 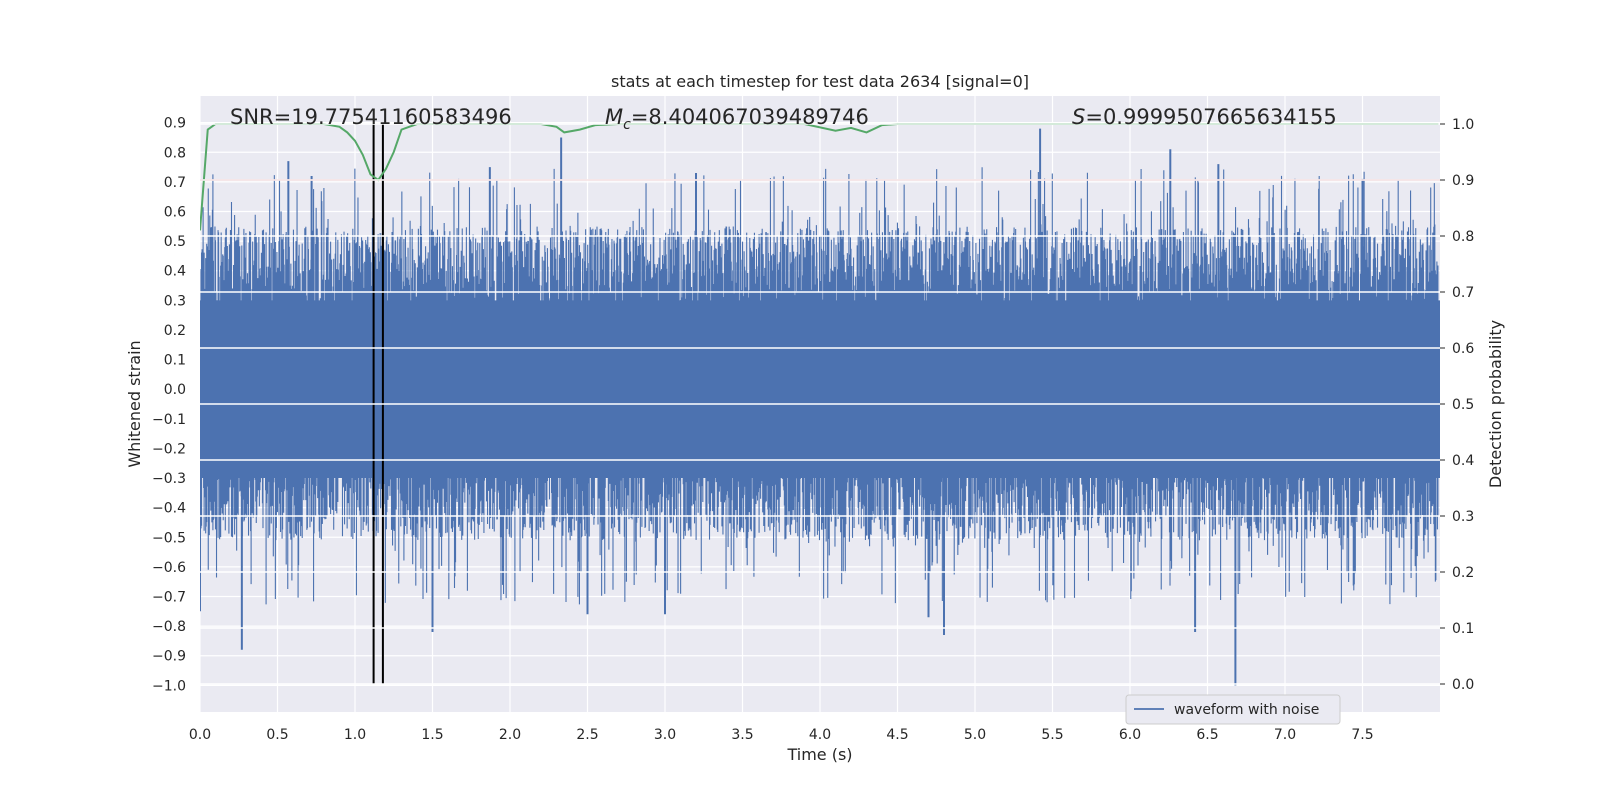 I want to click on s-symbol: S, so click(x=1078, y=117).